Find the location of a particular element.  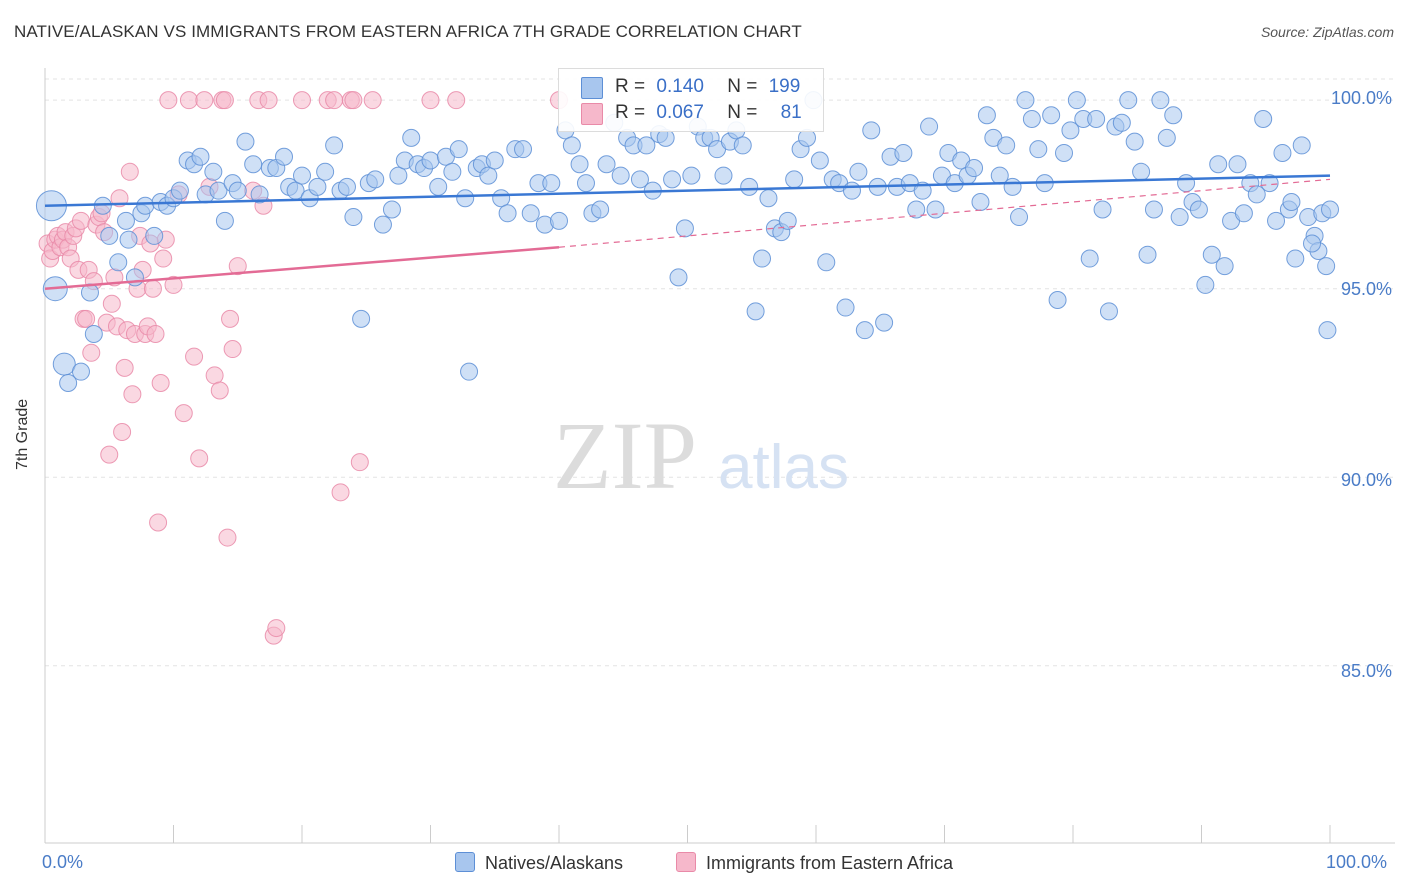

trend-line-eastern-africa is located at coordinates (302, 267).